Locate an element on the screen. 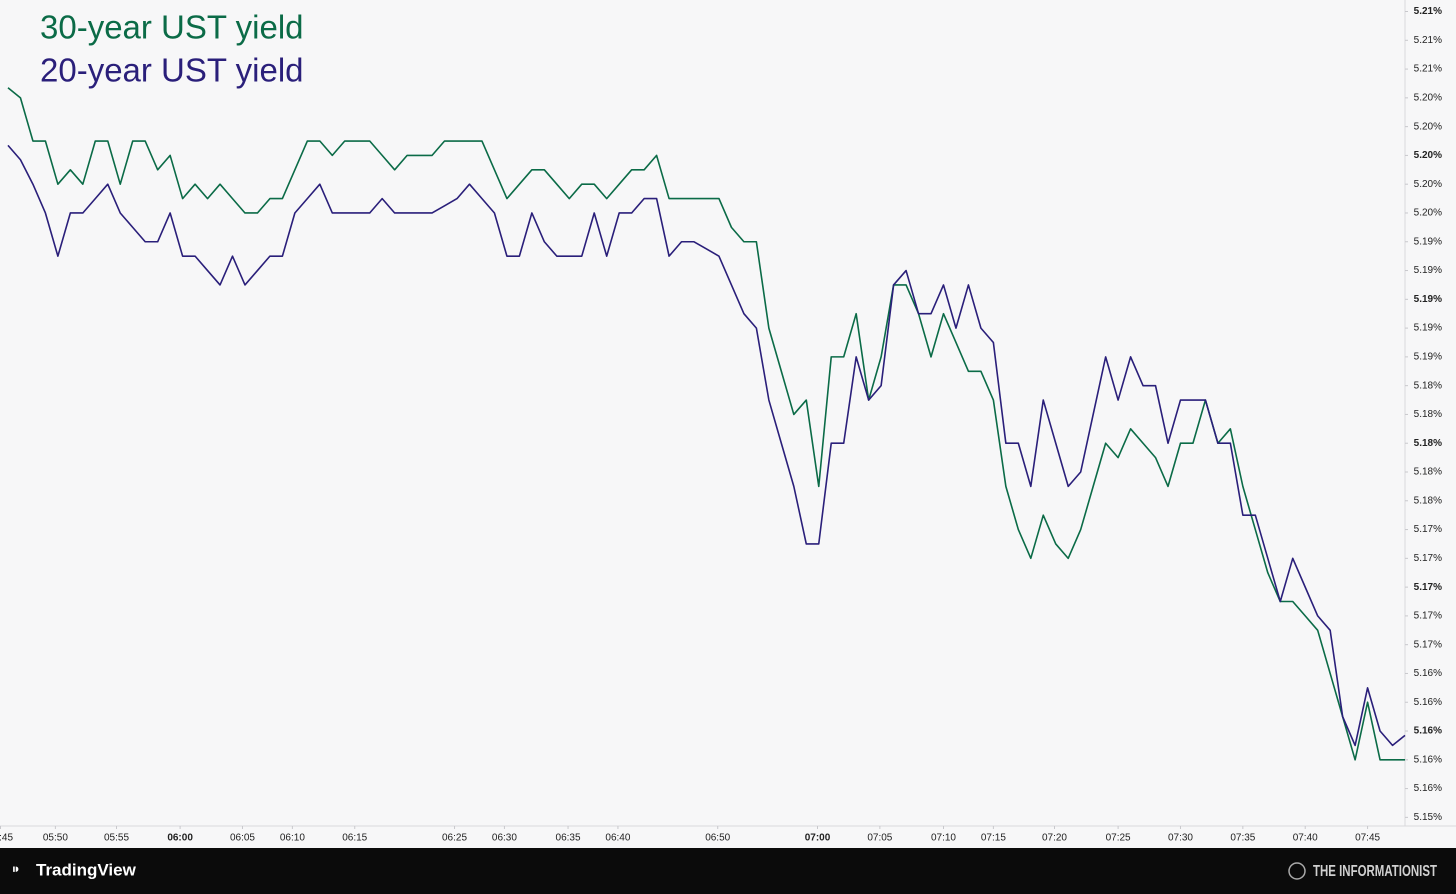 This screenshot has height=894, width=1456. x-tick-label: 07:45 is located at coordinates (1367, 838).